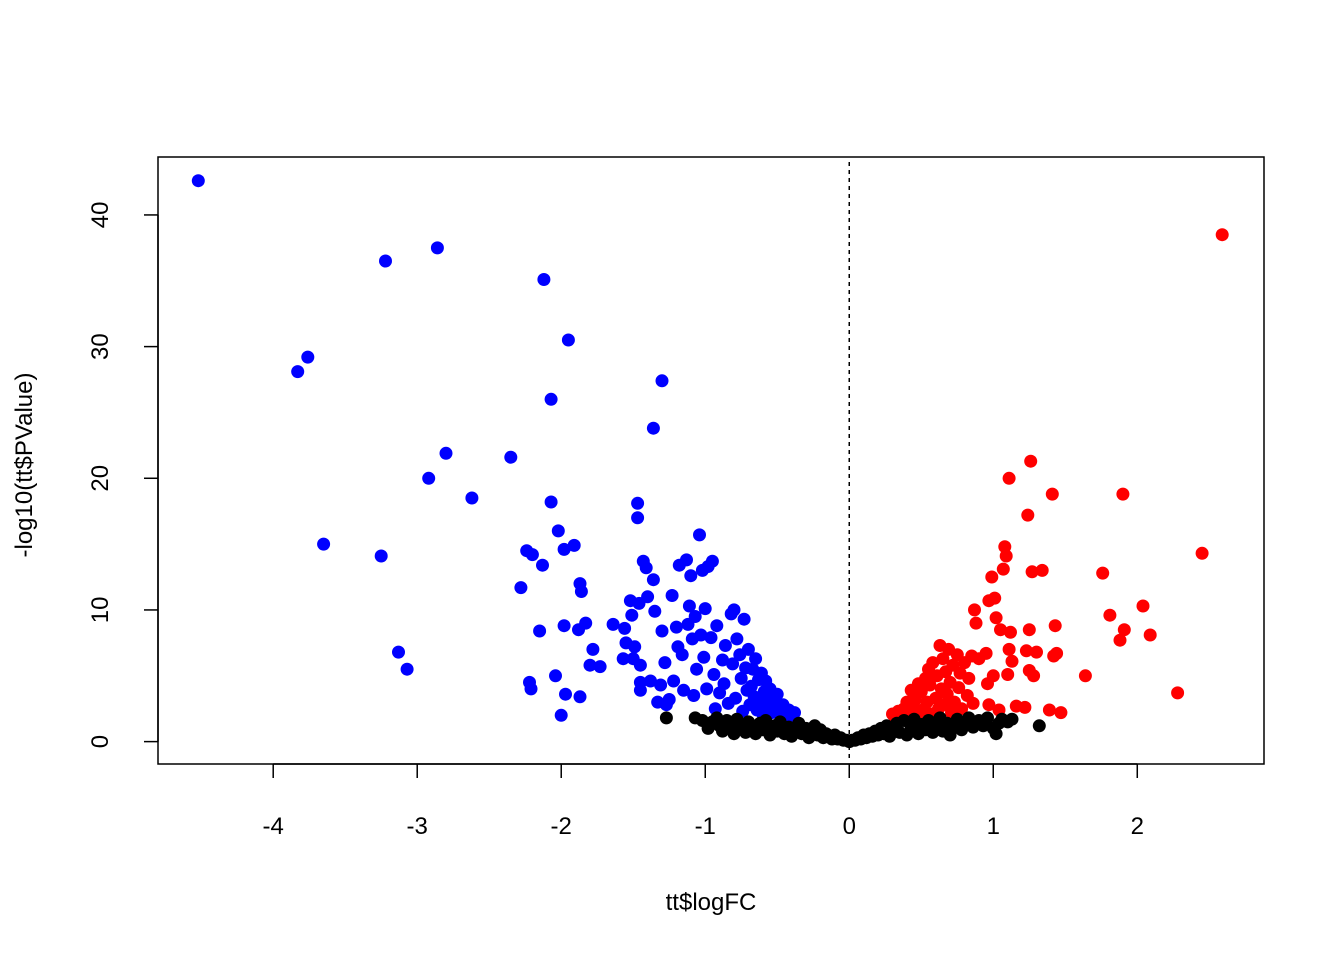  What do you see at coordinates (100, 610) in the screenshot?
I see `y-tick-label: 10` at bounding box center [100, 610].